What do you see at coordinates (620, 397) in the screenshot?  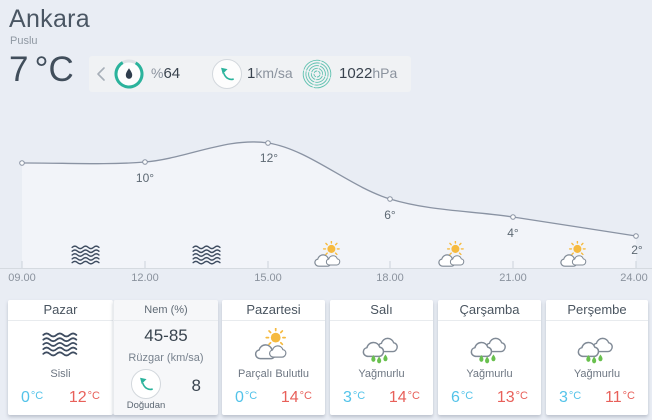 I see `forecast-high-temp: 11°C` at bounding box center [620, 397].